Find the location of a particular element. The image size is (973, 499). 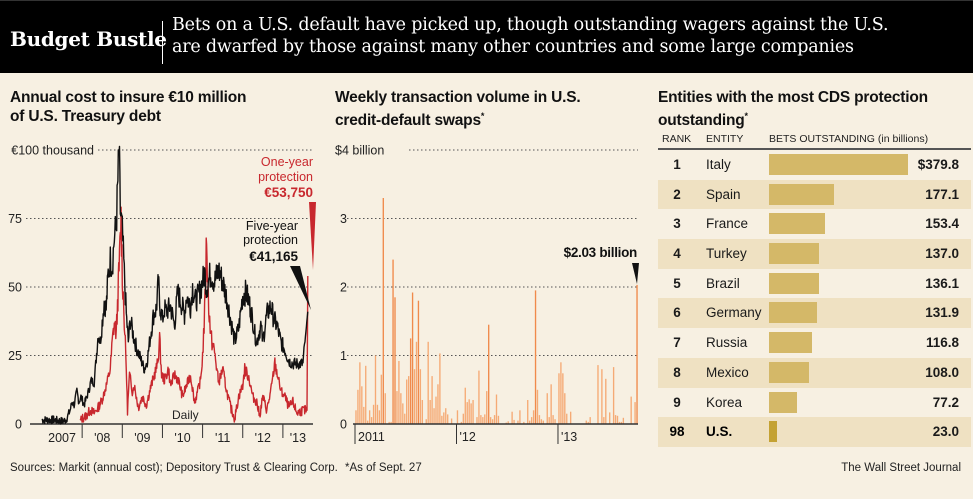

x-tick-label: '11 is located at coordinates (222, 438).